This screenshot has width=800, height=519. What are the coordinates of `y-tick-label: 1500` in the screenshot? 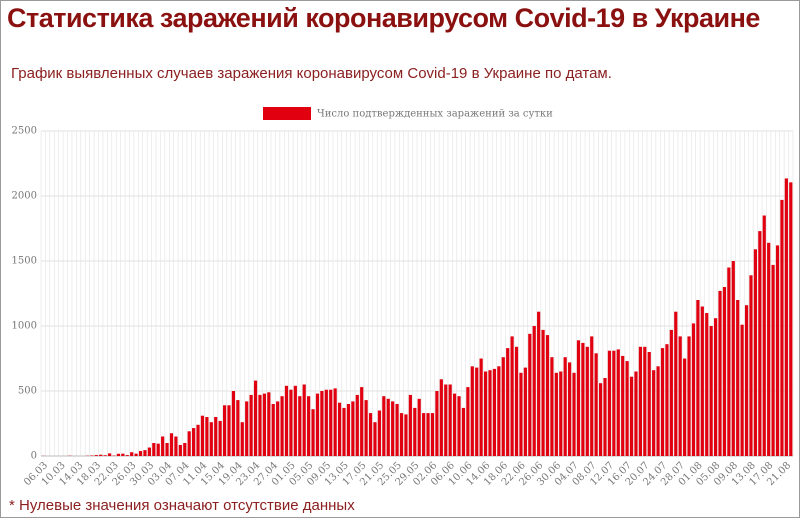 It's located at (24, 261).